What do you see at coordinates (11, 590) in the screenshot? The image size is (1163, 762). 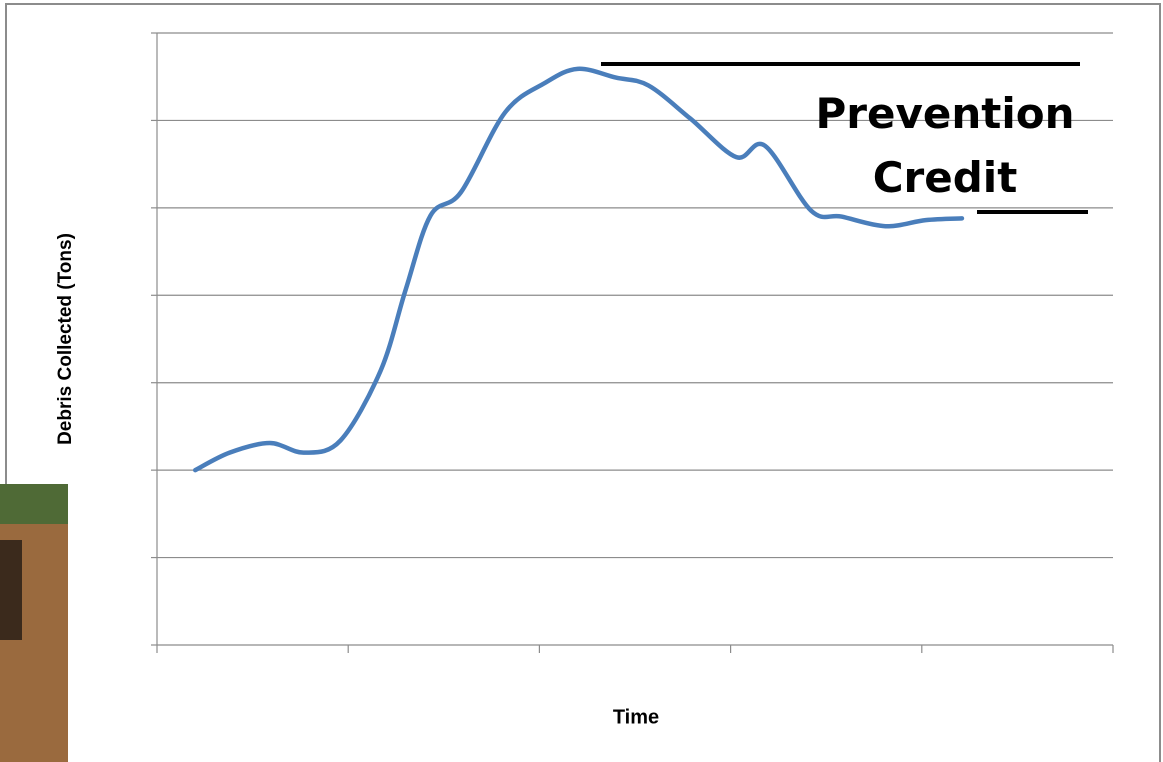 I see `photo-window` at bounding box center [11, 590].